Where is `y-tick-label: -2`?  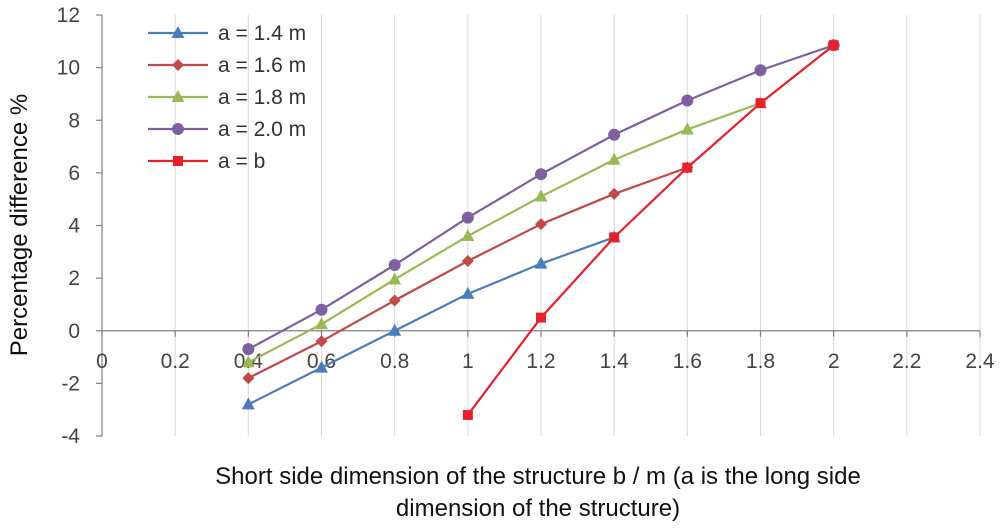 y-tick-label: -2 is located at coordinates (70, 383).